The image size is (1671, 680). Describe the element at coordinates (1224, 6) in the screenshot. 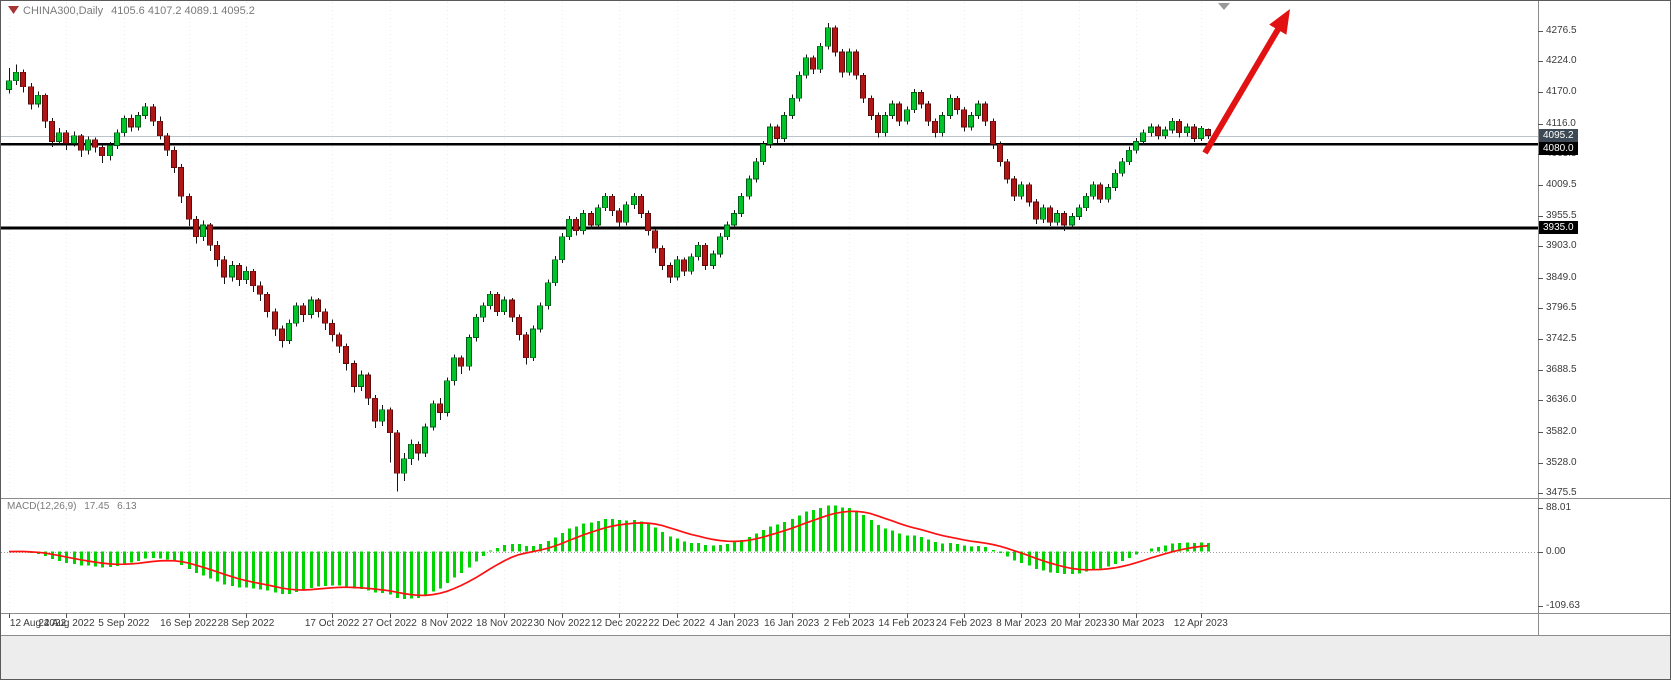

I see `chart-shift-marker-icon` at that location.